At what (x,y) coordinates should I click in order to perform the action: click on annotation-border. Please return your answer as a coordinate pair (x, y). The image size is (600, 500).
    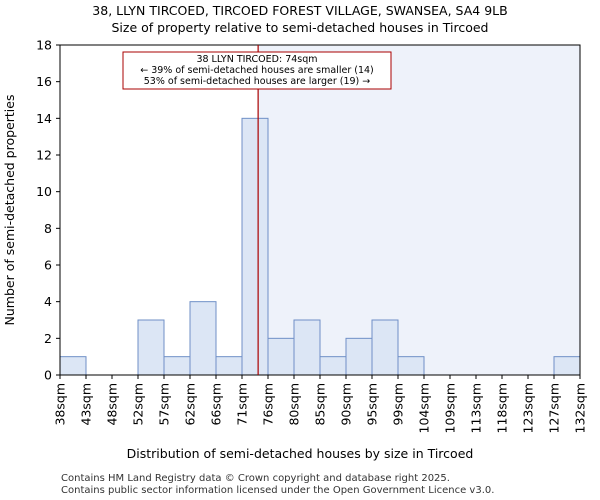
    Looking at the image, I should click on (257, 70).